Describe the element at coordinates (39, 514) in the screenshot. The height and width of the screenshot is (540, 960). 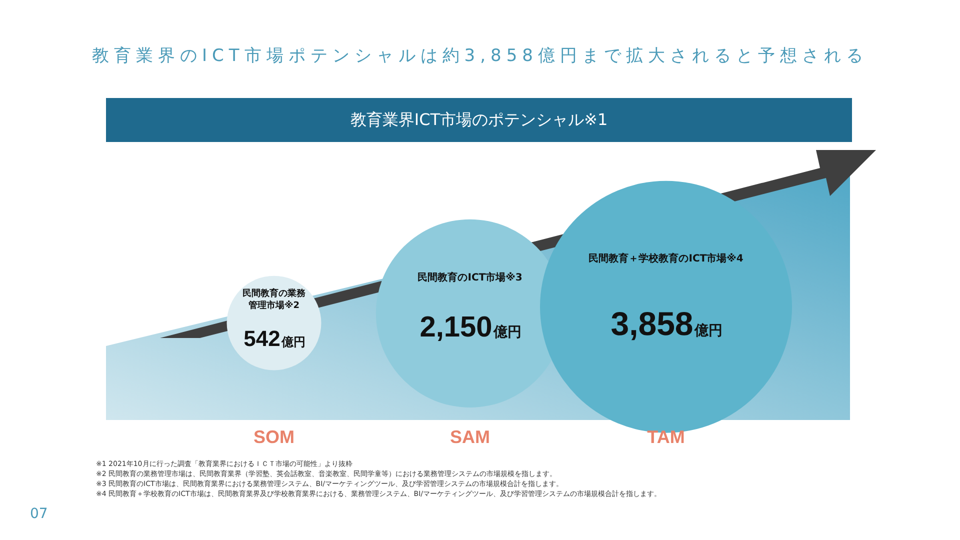
I see `text: 07` at that location.